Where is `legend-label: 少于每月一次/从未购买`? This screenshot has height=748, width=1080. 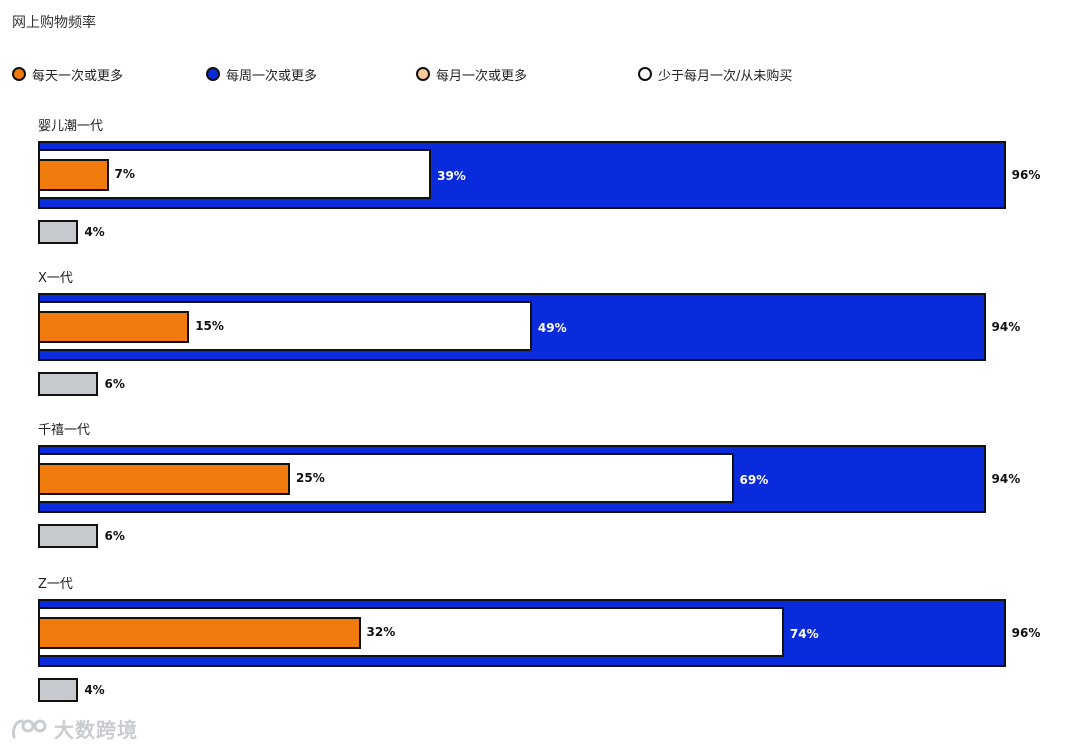
legend-label: 少于每月一次/从未购买 is located at coordinates (725, 76).